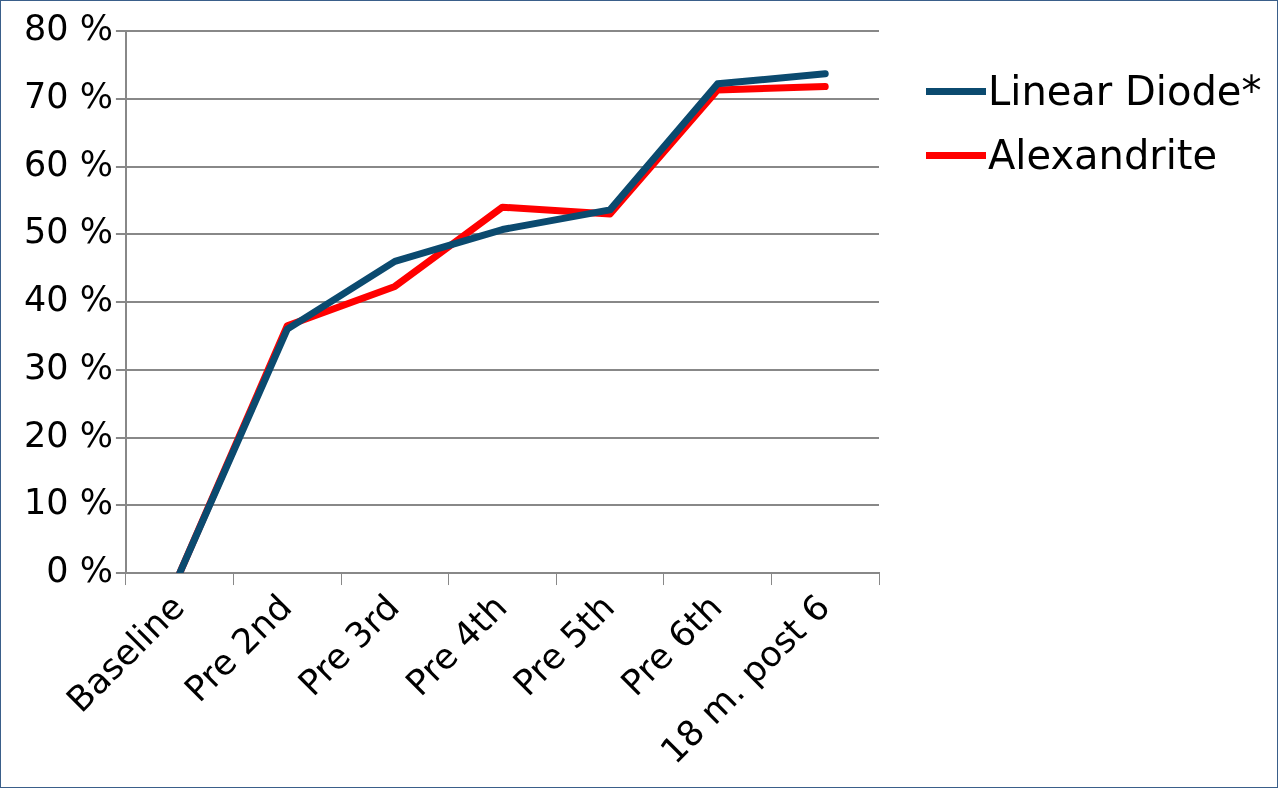  Describe the element at coordinates (68, 434) in the screenshot. I see `y-tick-label: 20 %` at that location.